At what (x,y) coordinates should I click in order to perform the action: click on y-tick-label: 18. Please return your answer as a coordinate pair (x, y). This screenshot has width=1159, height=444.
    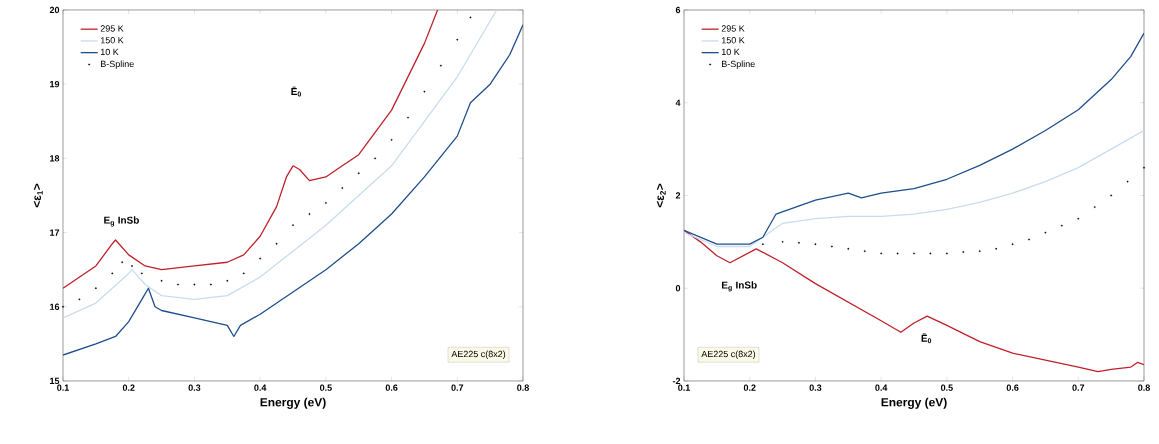
    Looking at the image, I should click on (55, 158).